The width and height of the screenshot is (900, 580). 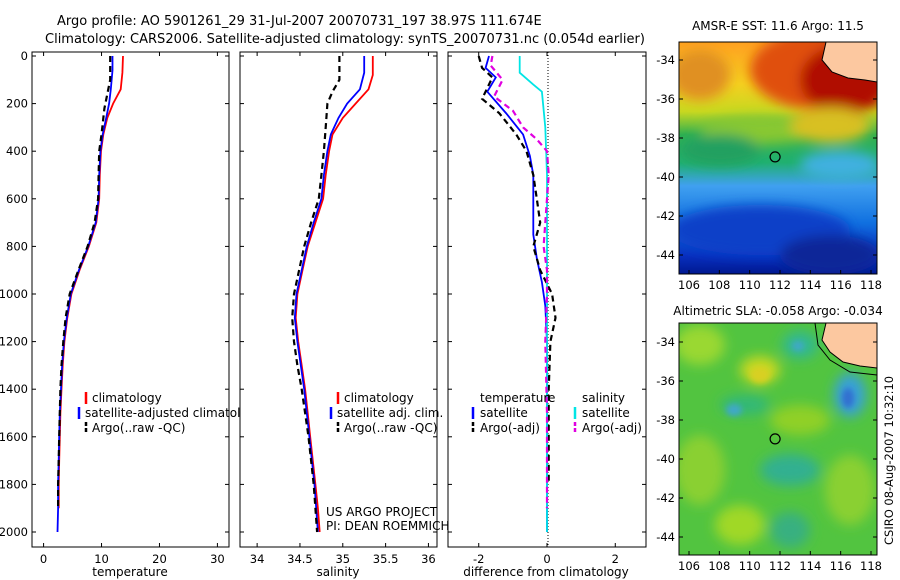 I want to click on x-tick-label: 34.5, so click(x=300, y=559).